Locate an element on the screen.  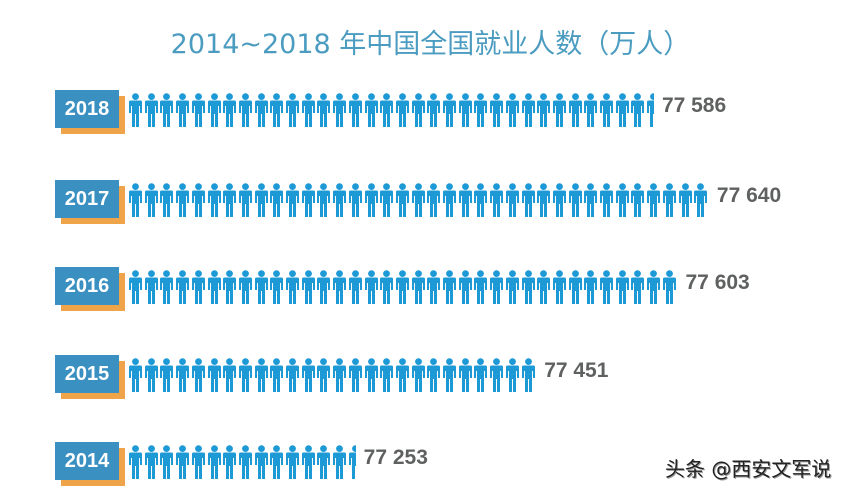
year-badge: 2014 is located at coordinates (90, 464).